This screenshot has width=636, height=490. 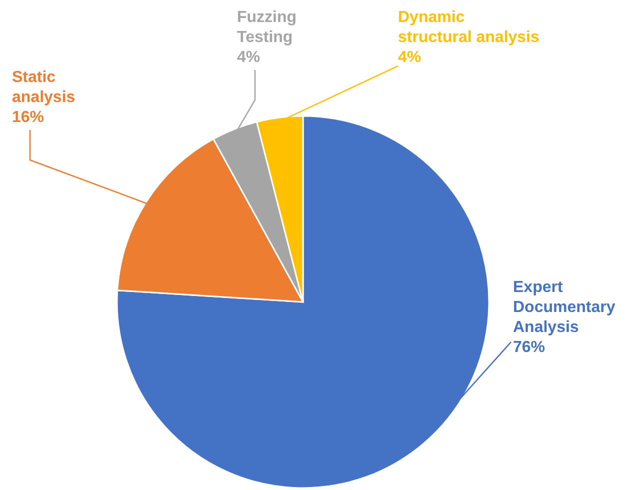 What do you see at coordinates (529, 347) in the screenshot?
I see `data-label: 76%` at bounding box center [529, 347].